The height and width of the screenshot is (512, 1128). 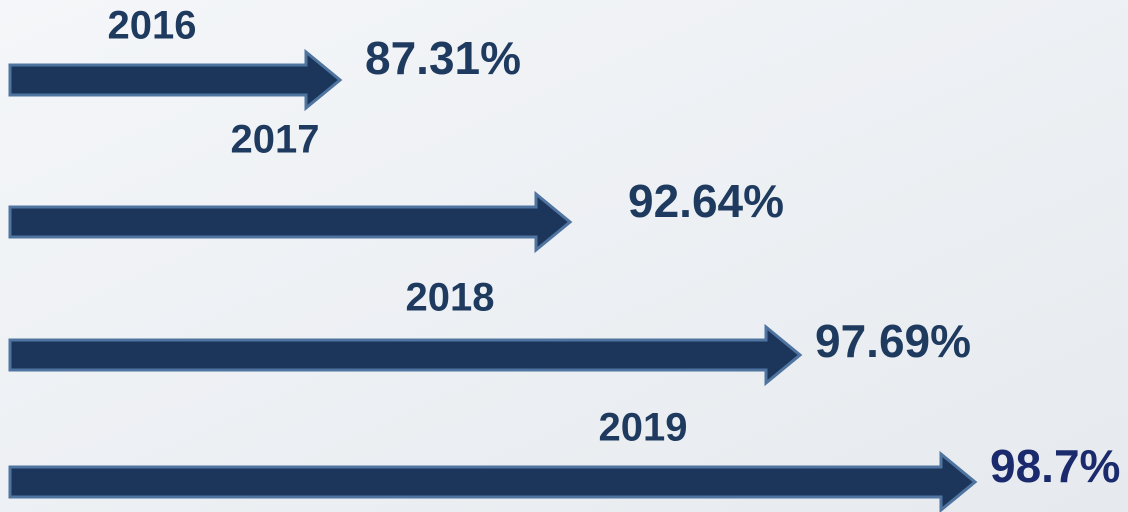 I want to click on year-label: 2017, so click(x=275, y=140).